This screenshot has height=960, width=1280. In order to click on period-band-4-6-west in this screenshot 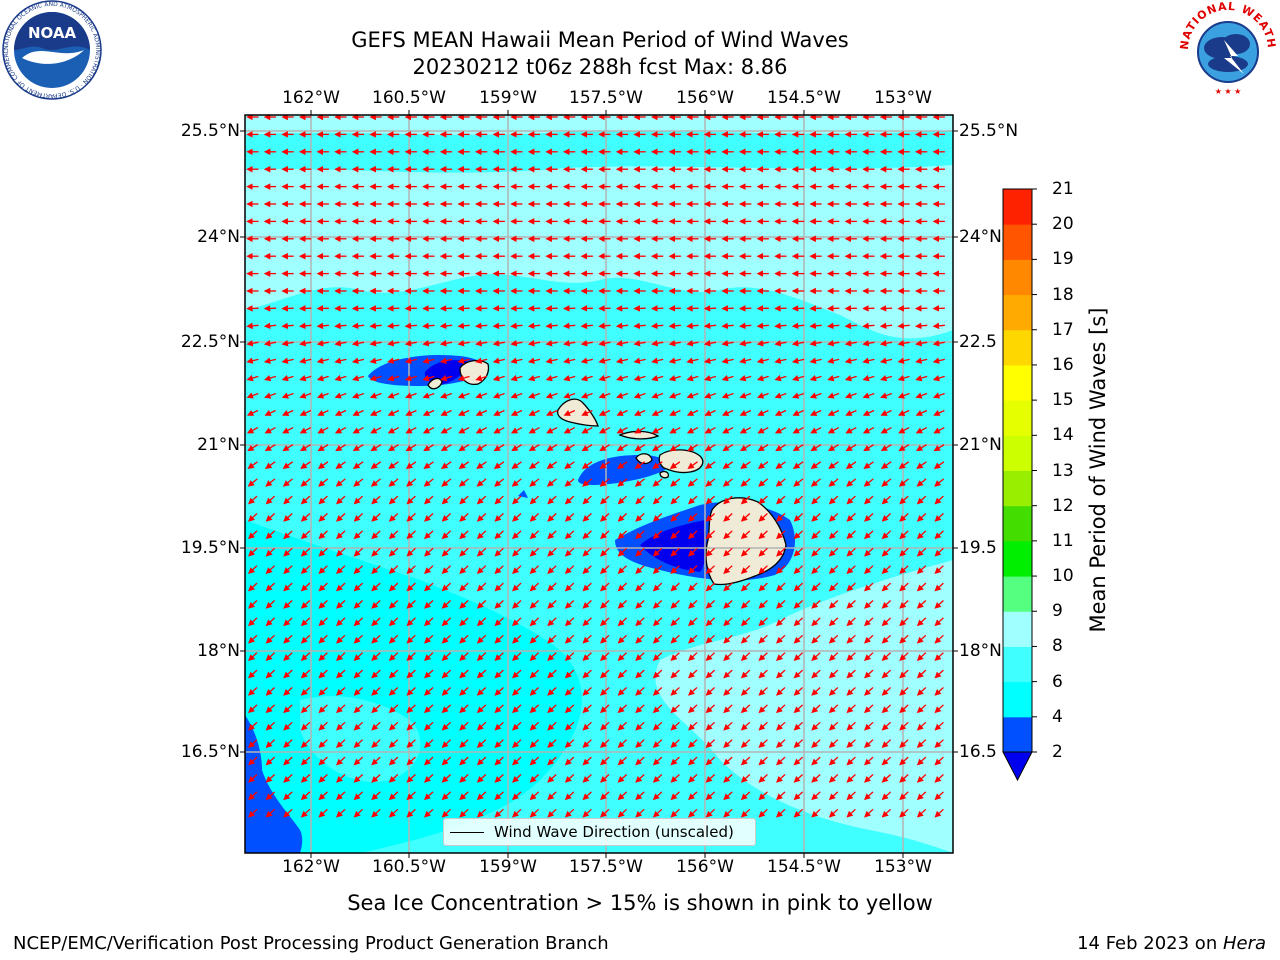, I will do `click(413, 686)`.